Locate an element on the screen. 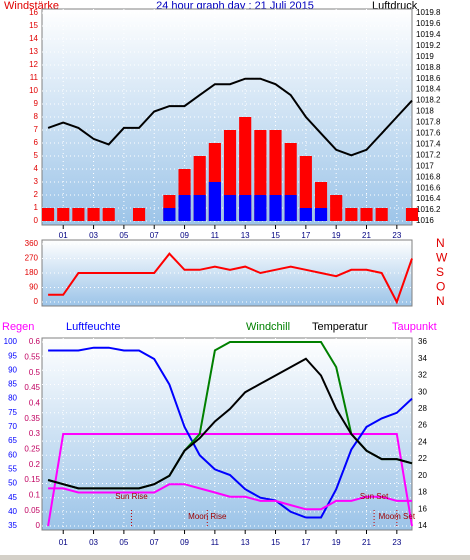  y2-axis-title: Luftdruck is located at coordinates (395, 6).